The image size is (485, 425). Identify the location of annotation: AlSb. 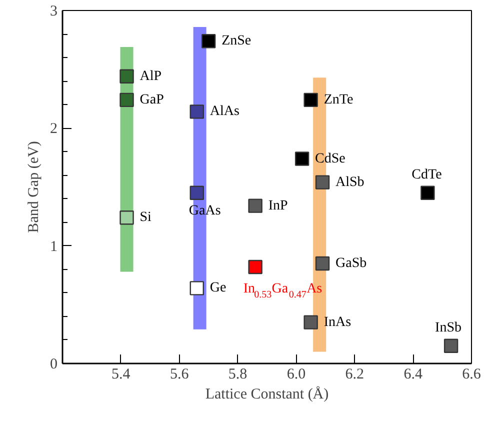
(350, 182).